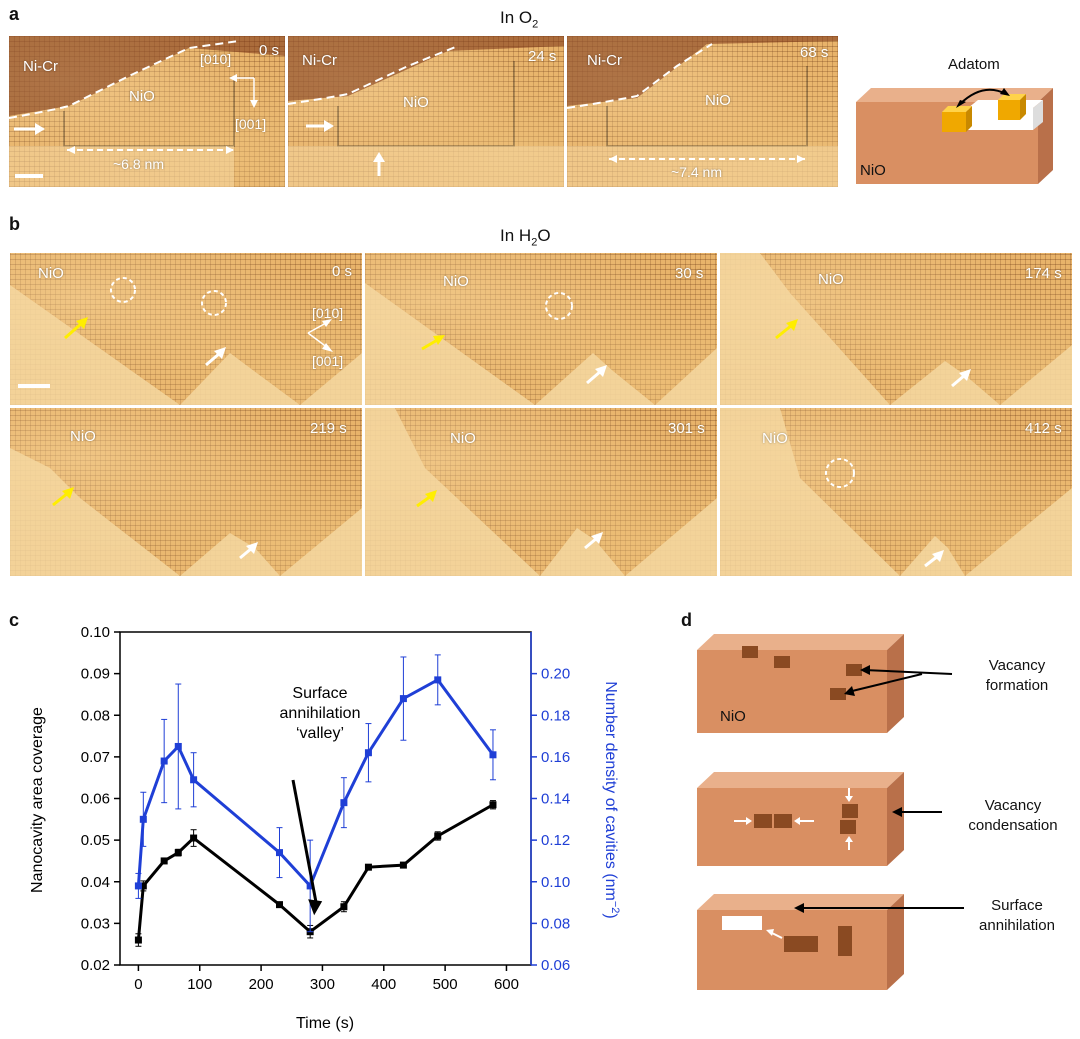 Image resolution: width=1080 pixels, height=1039 pixels. I want to click on panel-b-label: b, so click(14, 224).